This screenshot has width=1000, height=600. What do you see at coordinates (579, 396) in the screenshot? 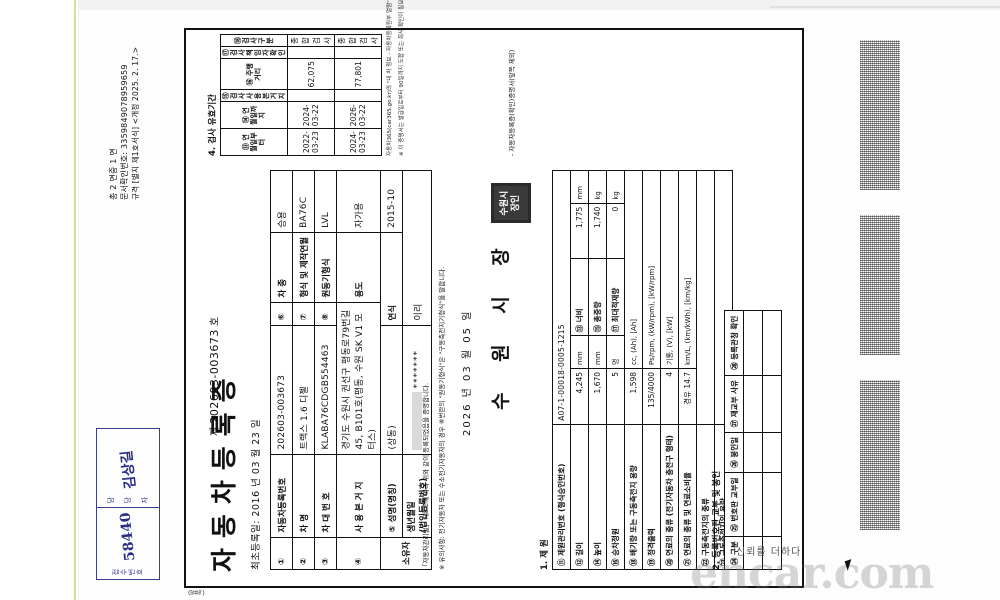
I see `spec-number: 4,245` at bounding box center [579, 396].